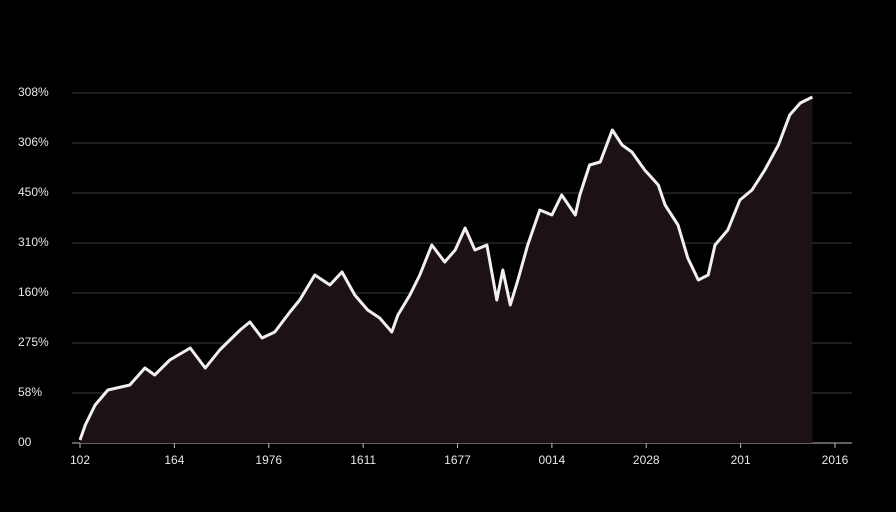 The height and width of the screenshot is (512, 896). What do you see at coordinates (363, 460) in the screenshot?
I see `x-tick-label: 1611` at bounding box center [363, 460].